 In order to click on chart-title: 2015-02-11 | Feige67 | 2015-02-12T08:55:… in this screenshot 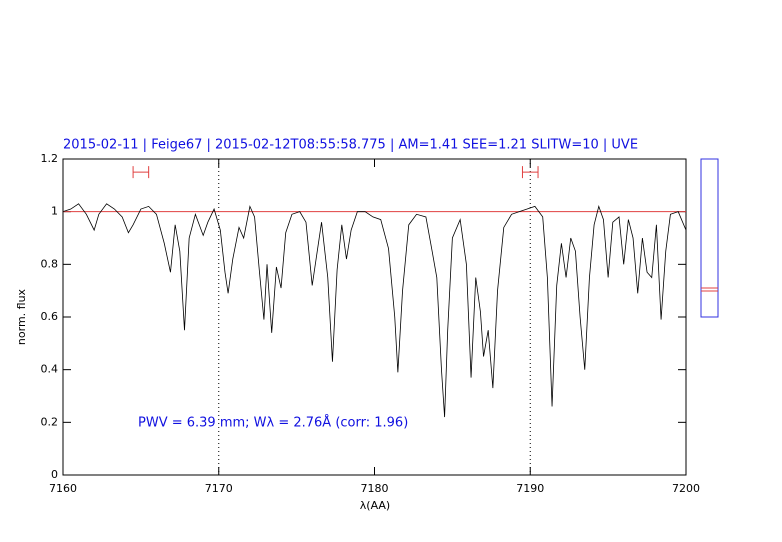, I will do `click(350, 145)`.